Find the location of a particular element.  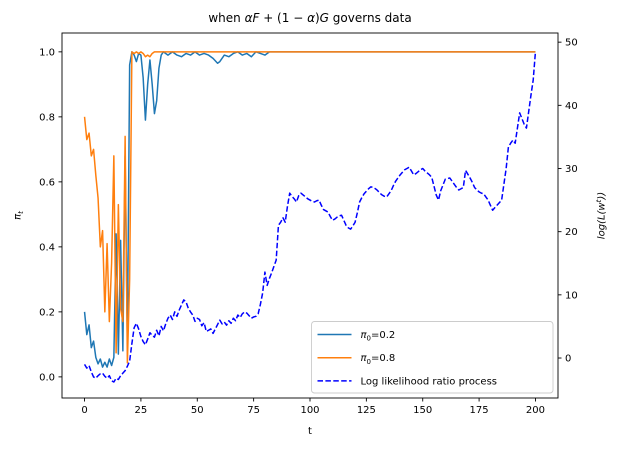

x-axis-tick-label: 175 is located at coordinates (479, 410).